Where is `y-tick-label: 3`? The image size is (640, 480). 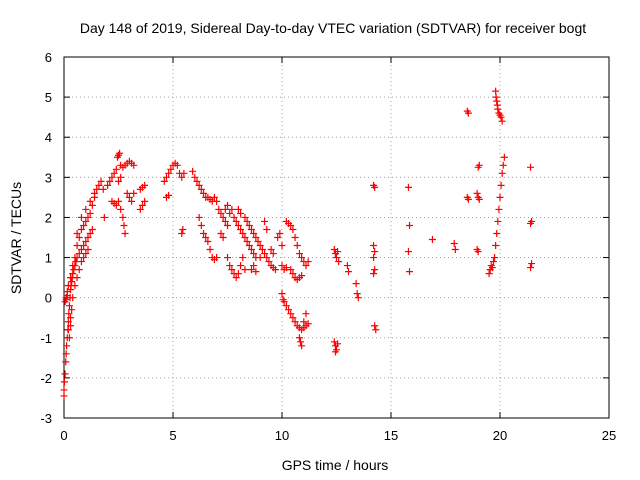 y-tick-label: 3 is located at coordinates (48, 177).